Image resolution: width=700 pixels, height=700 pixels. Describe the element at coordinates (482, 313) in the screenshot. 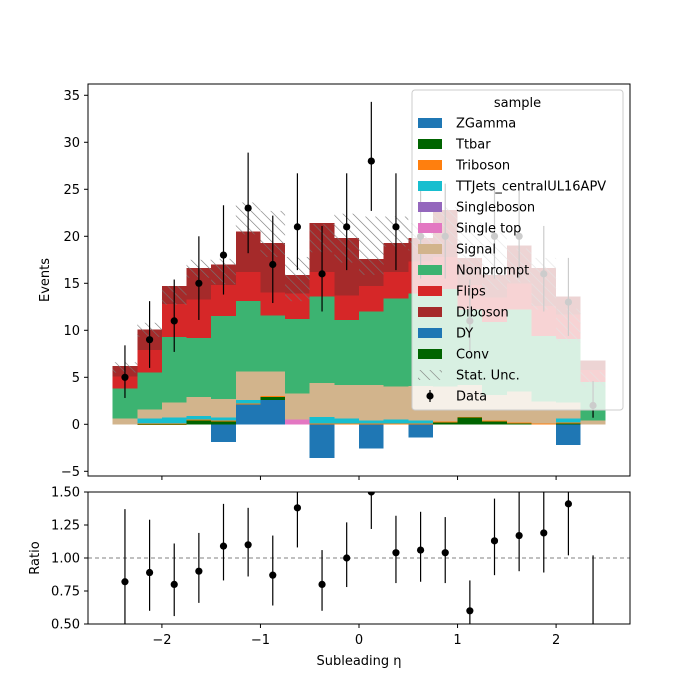

I see `legend-label: Diboson` at that location.